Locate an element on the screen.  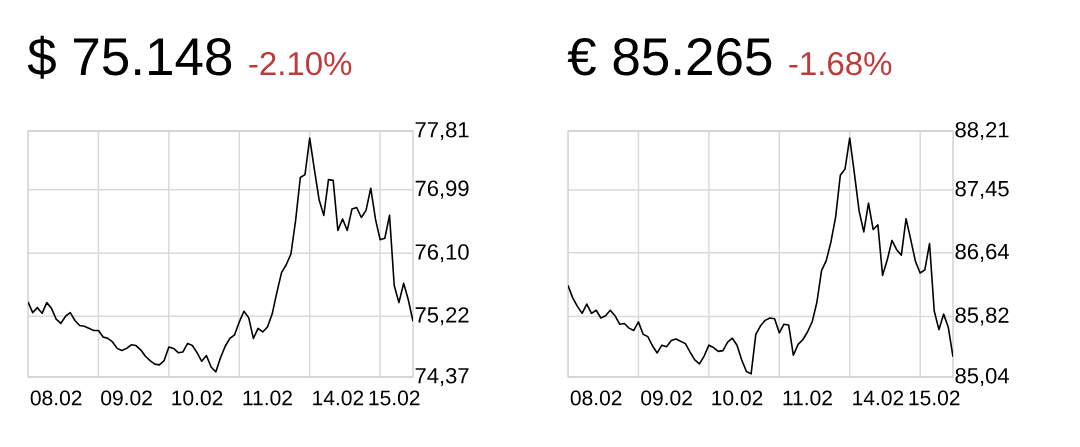
y-tick-label: 86,64 is located at coordinates (982, 252).